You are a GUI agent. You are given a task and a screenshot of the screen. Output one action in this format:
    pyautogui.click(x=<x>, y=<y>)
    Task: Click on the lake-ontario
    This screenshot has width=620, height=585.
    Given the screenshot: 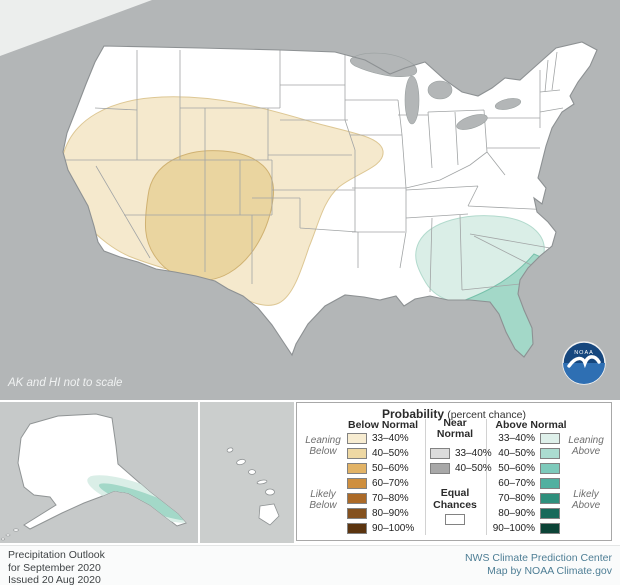 What is the action you would take?
    pyautogui.click(x=508, y=104)
    